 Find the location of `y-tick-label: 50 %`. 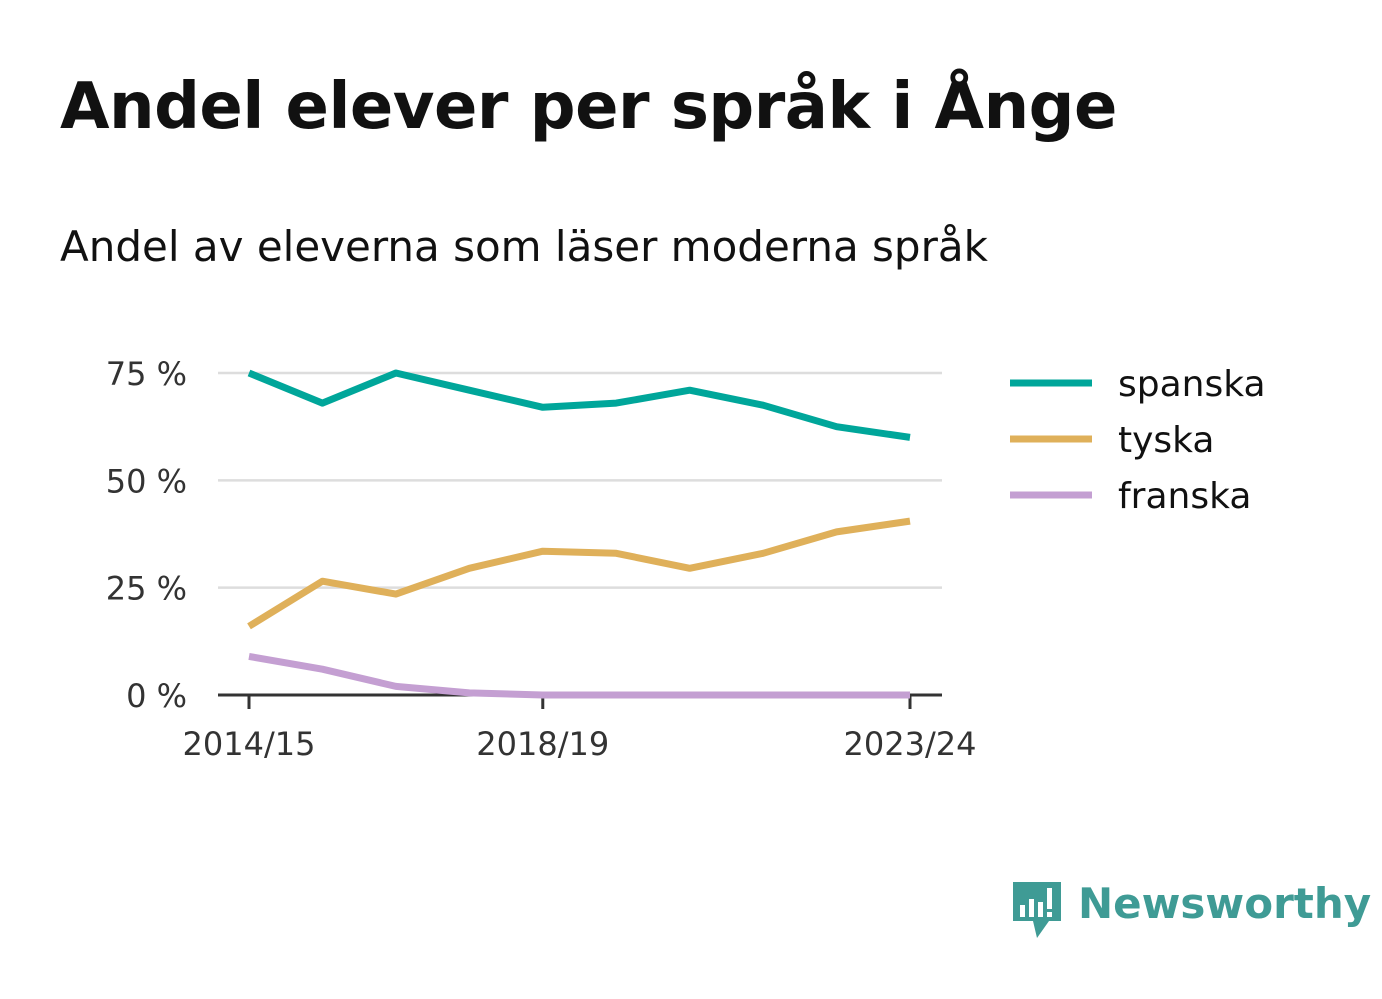

y-tick-label: 50 % is located at coordinates (146, 481).